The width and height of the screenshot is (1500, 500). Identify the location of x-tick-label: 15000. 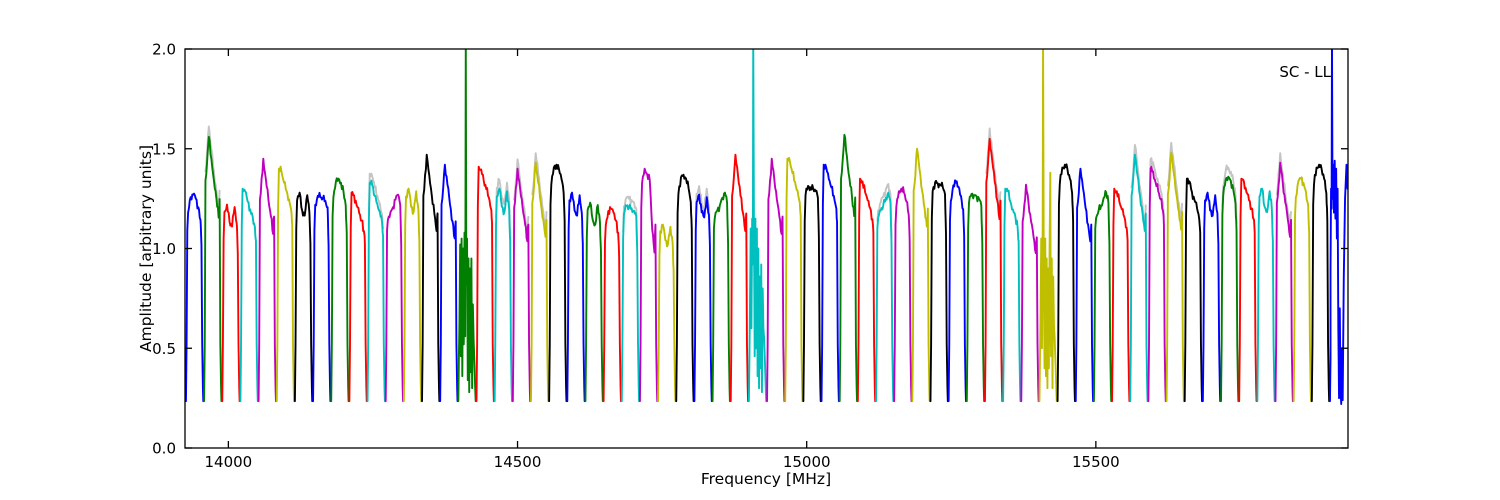
(807, 462).